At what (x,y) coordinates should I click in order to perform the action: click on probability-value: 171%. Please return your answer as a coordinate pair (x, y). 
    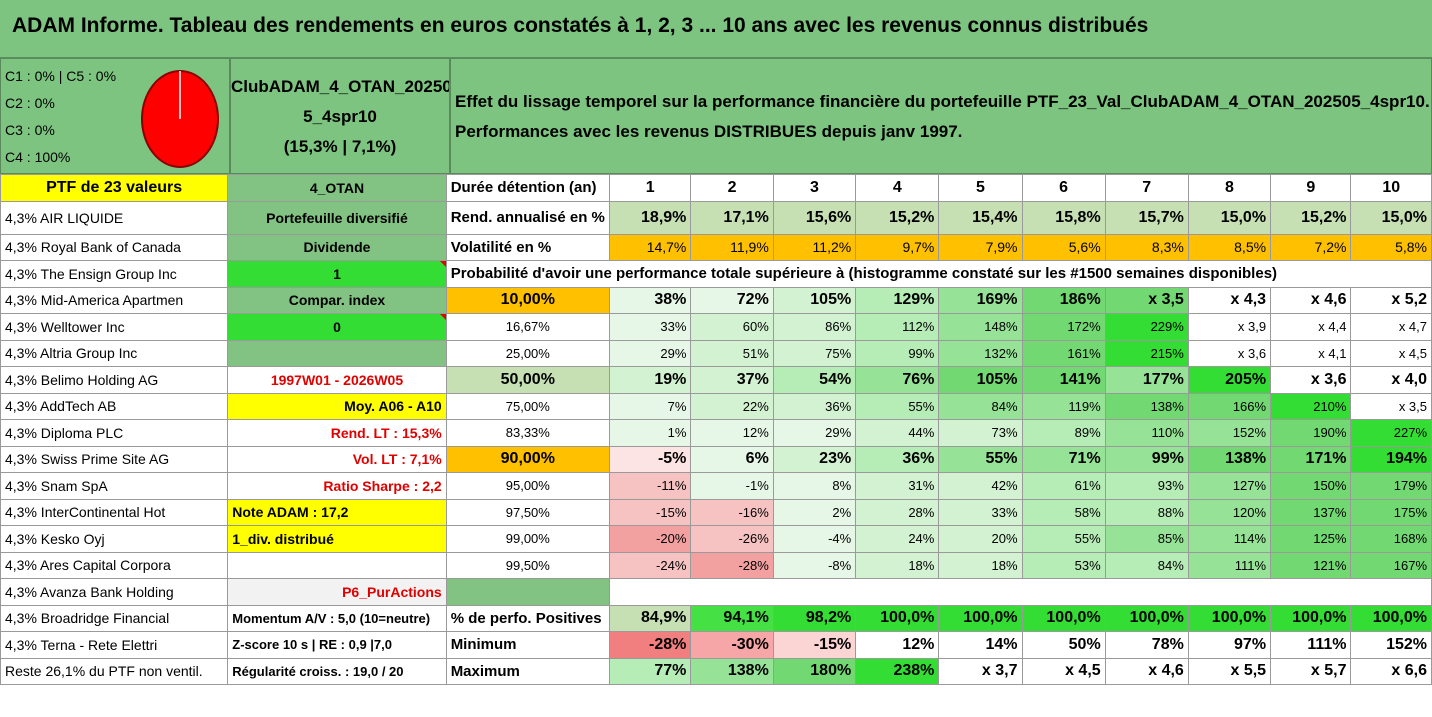
    Looking at the image, I should click on (1311, 459).